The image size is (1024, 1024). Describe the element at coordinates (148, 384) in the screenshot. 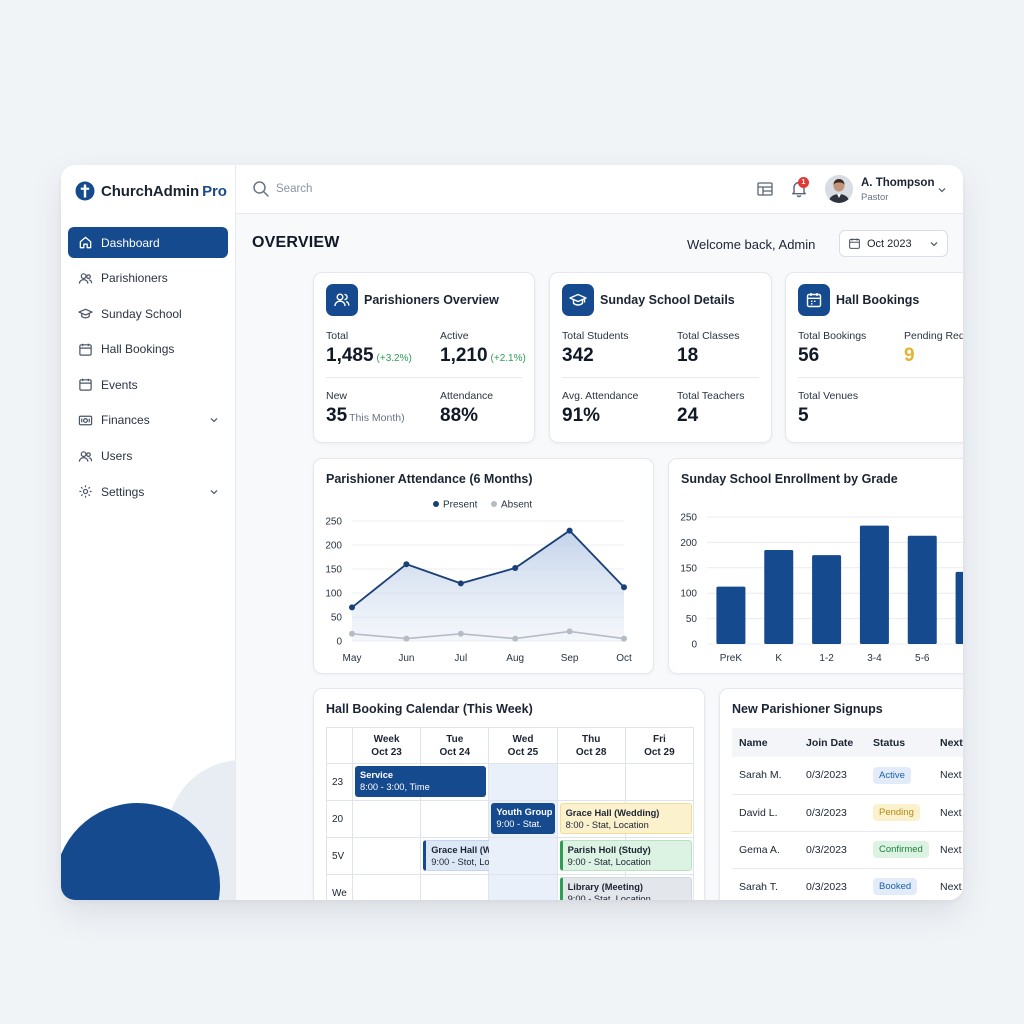

I see `sidebar-item-events: Events` at that location.